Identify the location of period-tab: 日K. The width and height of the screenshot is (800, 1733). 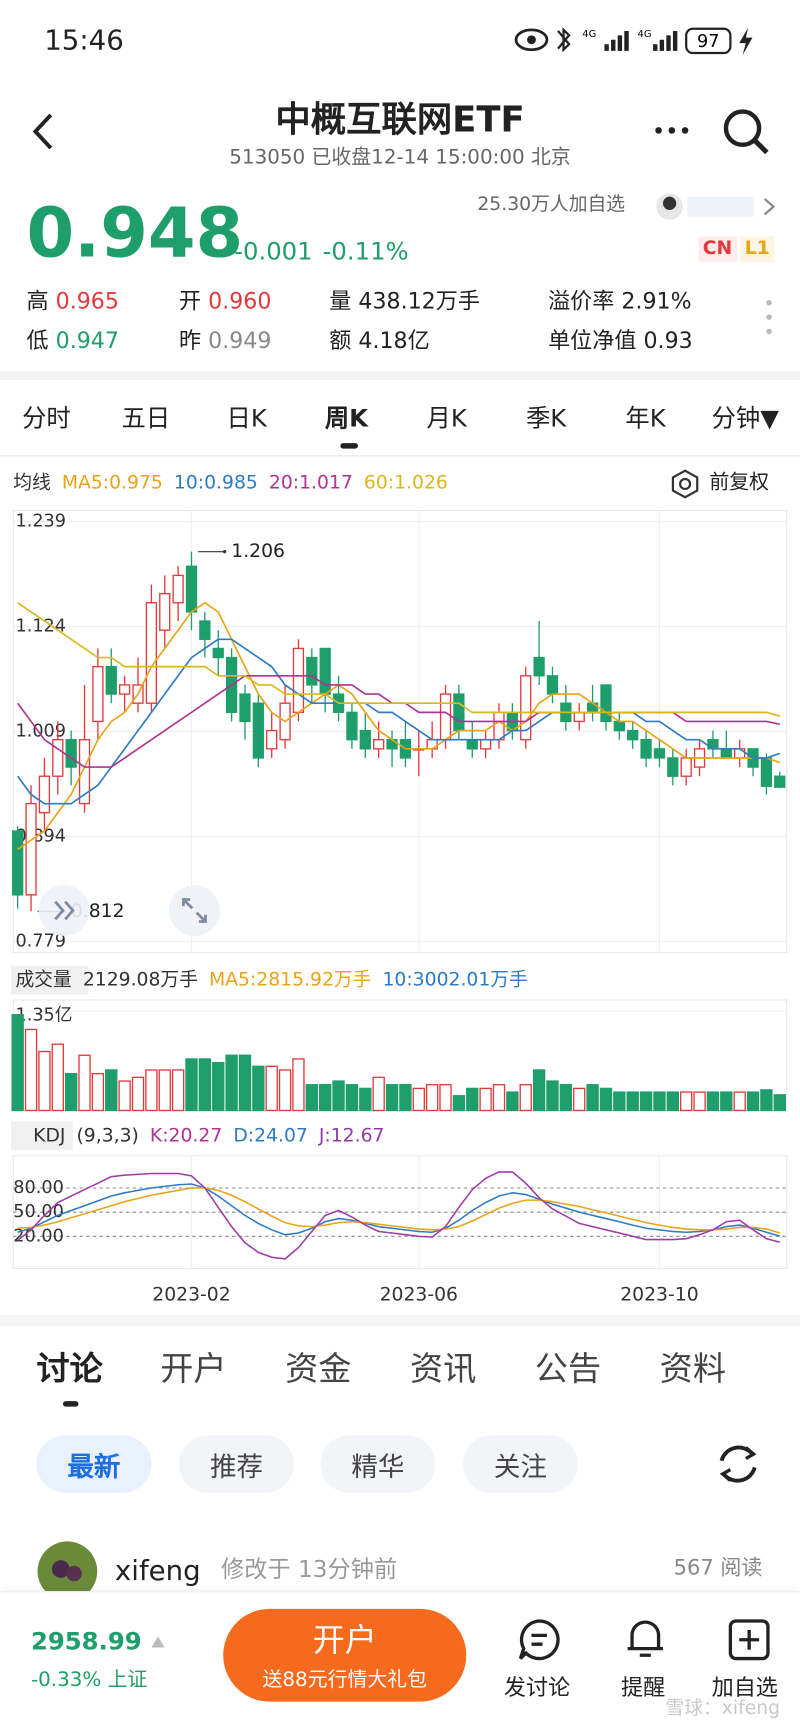
(246, 419).